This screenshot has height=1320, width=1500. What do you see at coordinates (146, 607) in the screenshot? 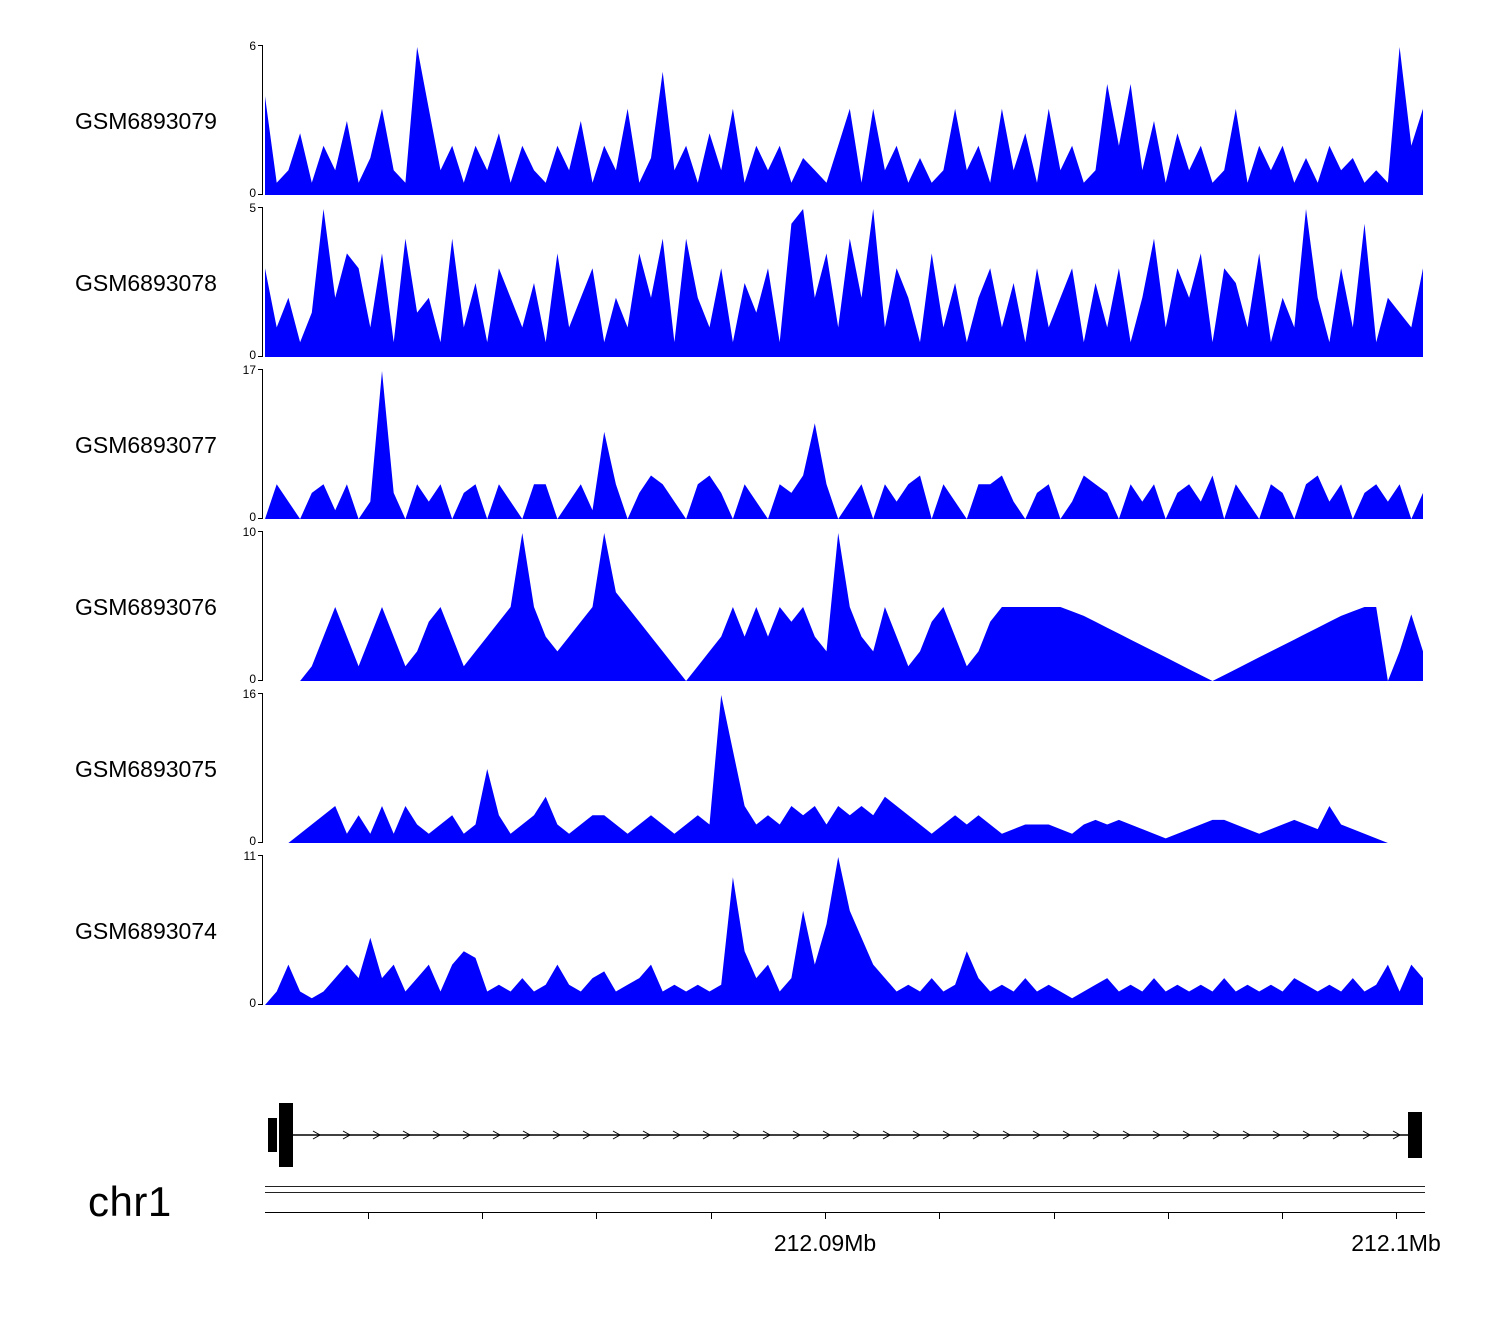
I see `track-label: GSM6893076` at bounding box center [146, 607].